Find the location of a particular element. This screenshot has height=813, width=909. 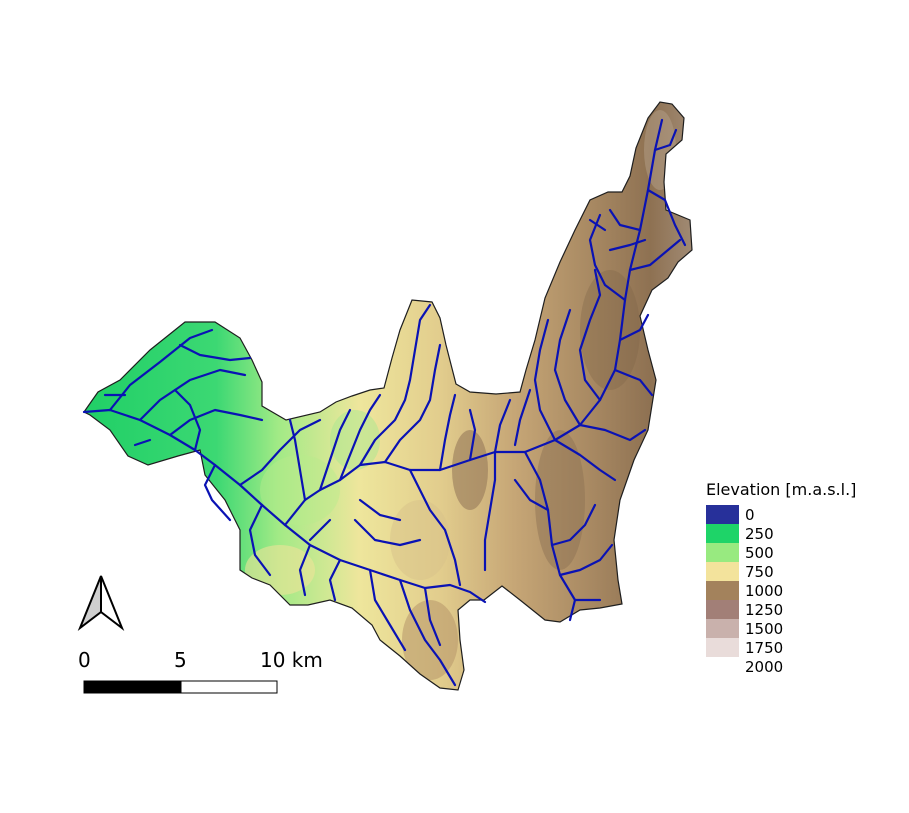

legend-item: 1500 is located at coordinates (781, 628).